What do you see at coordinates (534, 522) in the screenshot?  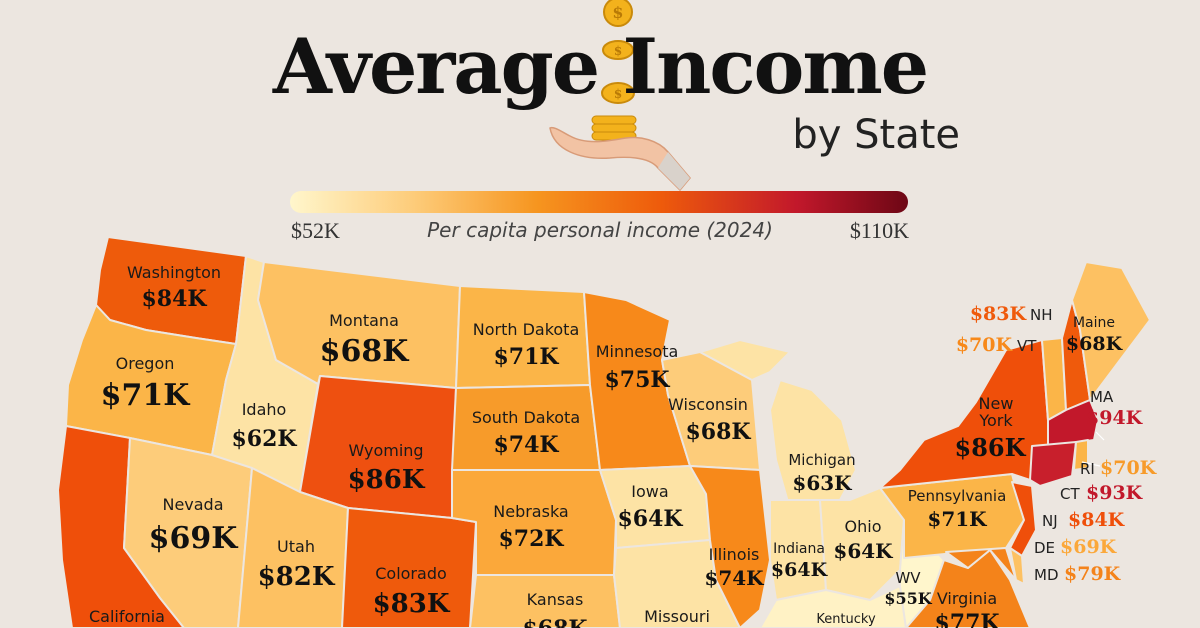 I see `state-nebraska` at bounding box center [534, 522].